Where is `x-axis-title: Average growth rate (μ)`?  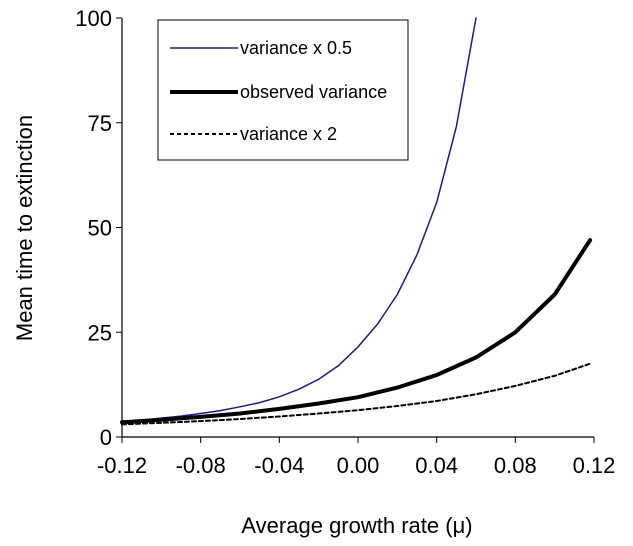 x-axis-title: Average growth rate (μ) is located at coordinates (356, 525).